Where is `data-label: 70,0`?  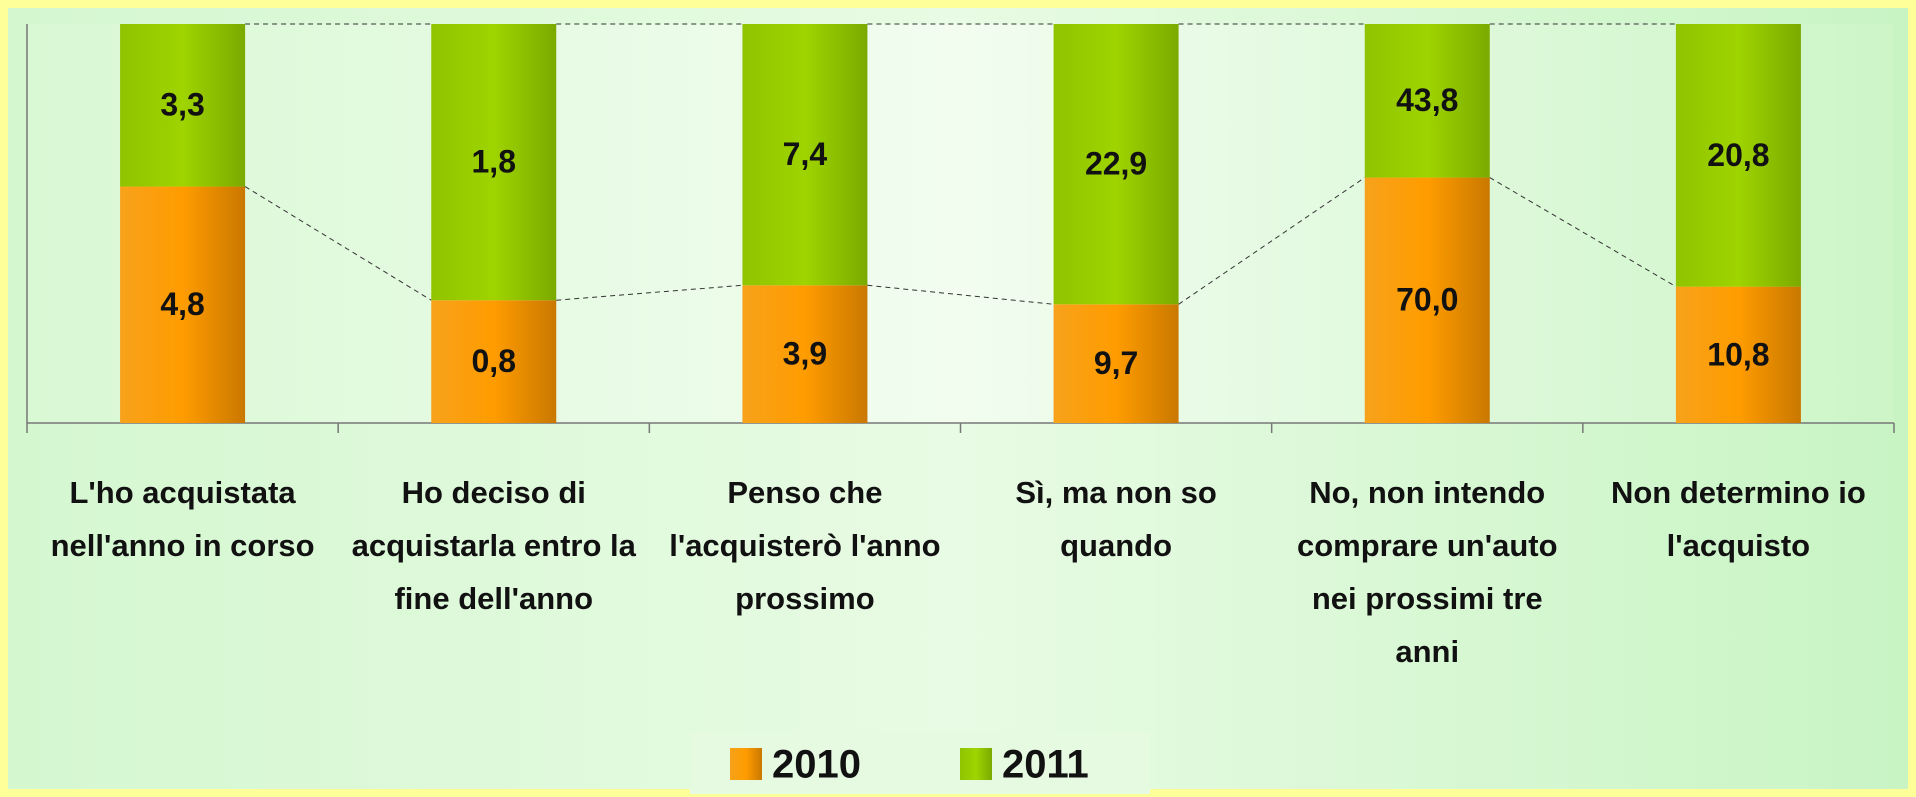 data-label: 70,0 is located at coordinates (1427, 300).